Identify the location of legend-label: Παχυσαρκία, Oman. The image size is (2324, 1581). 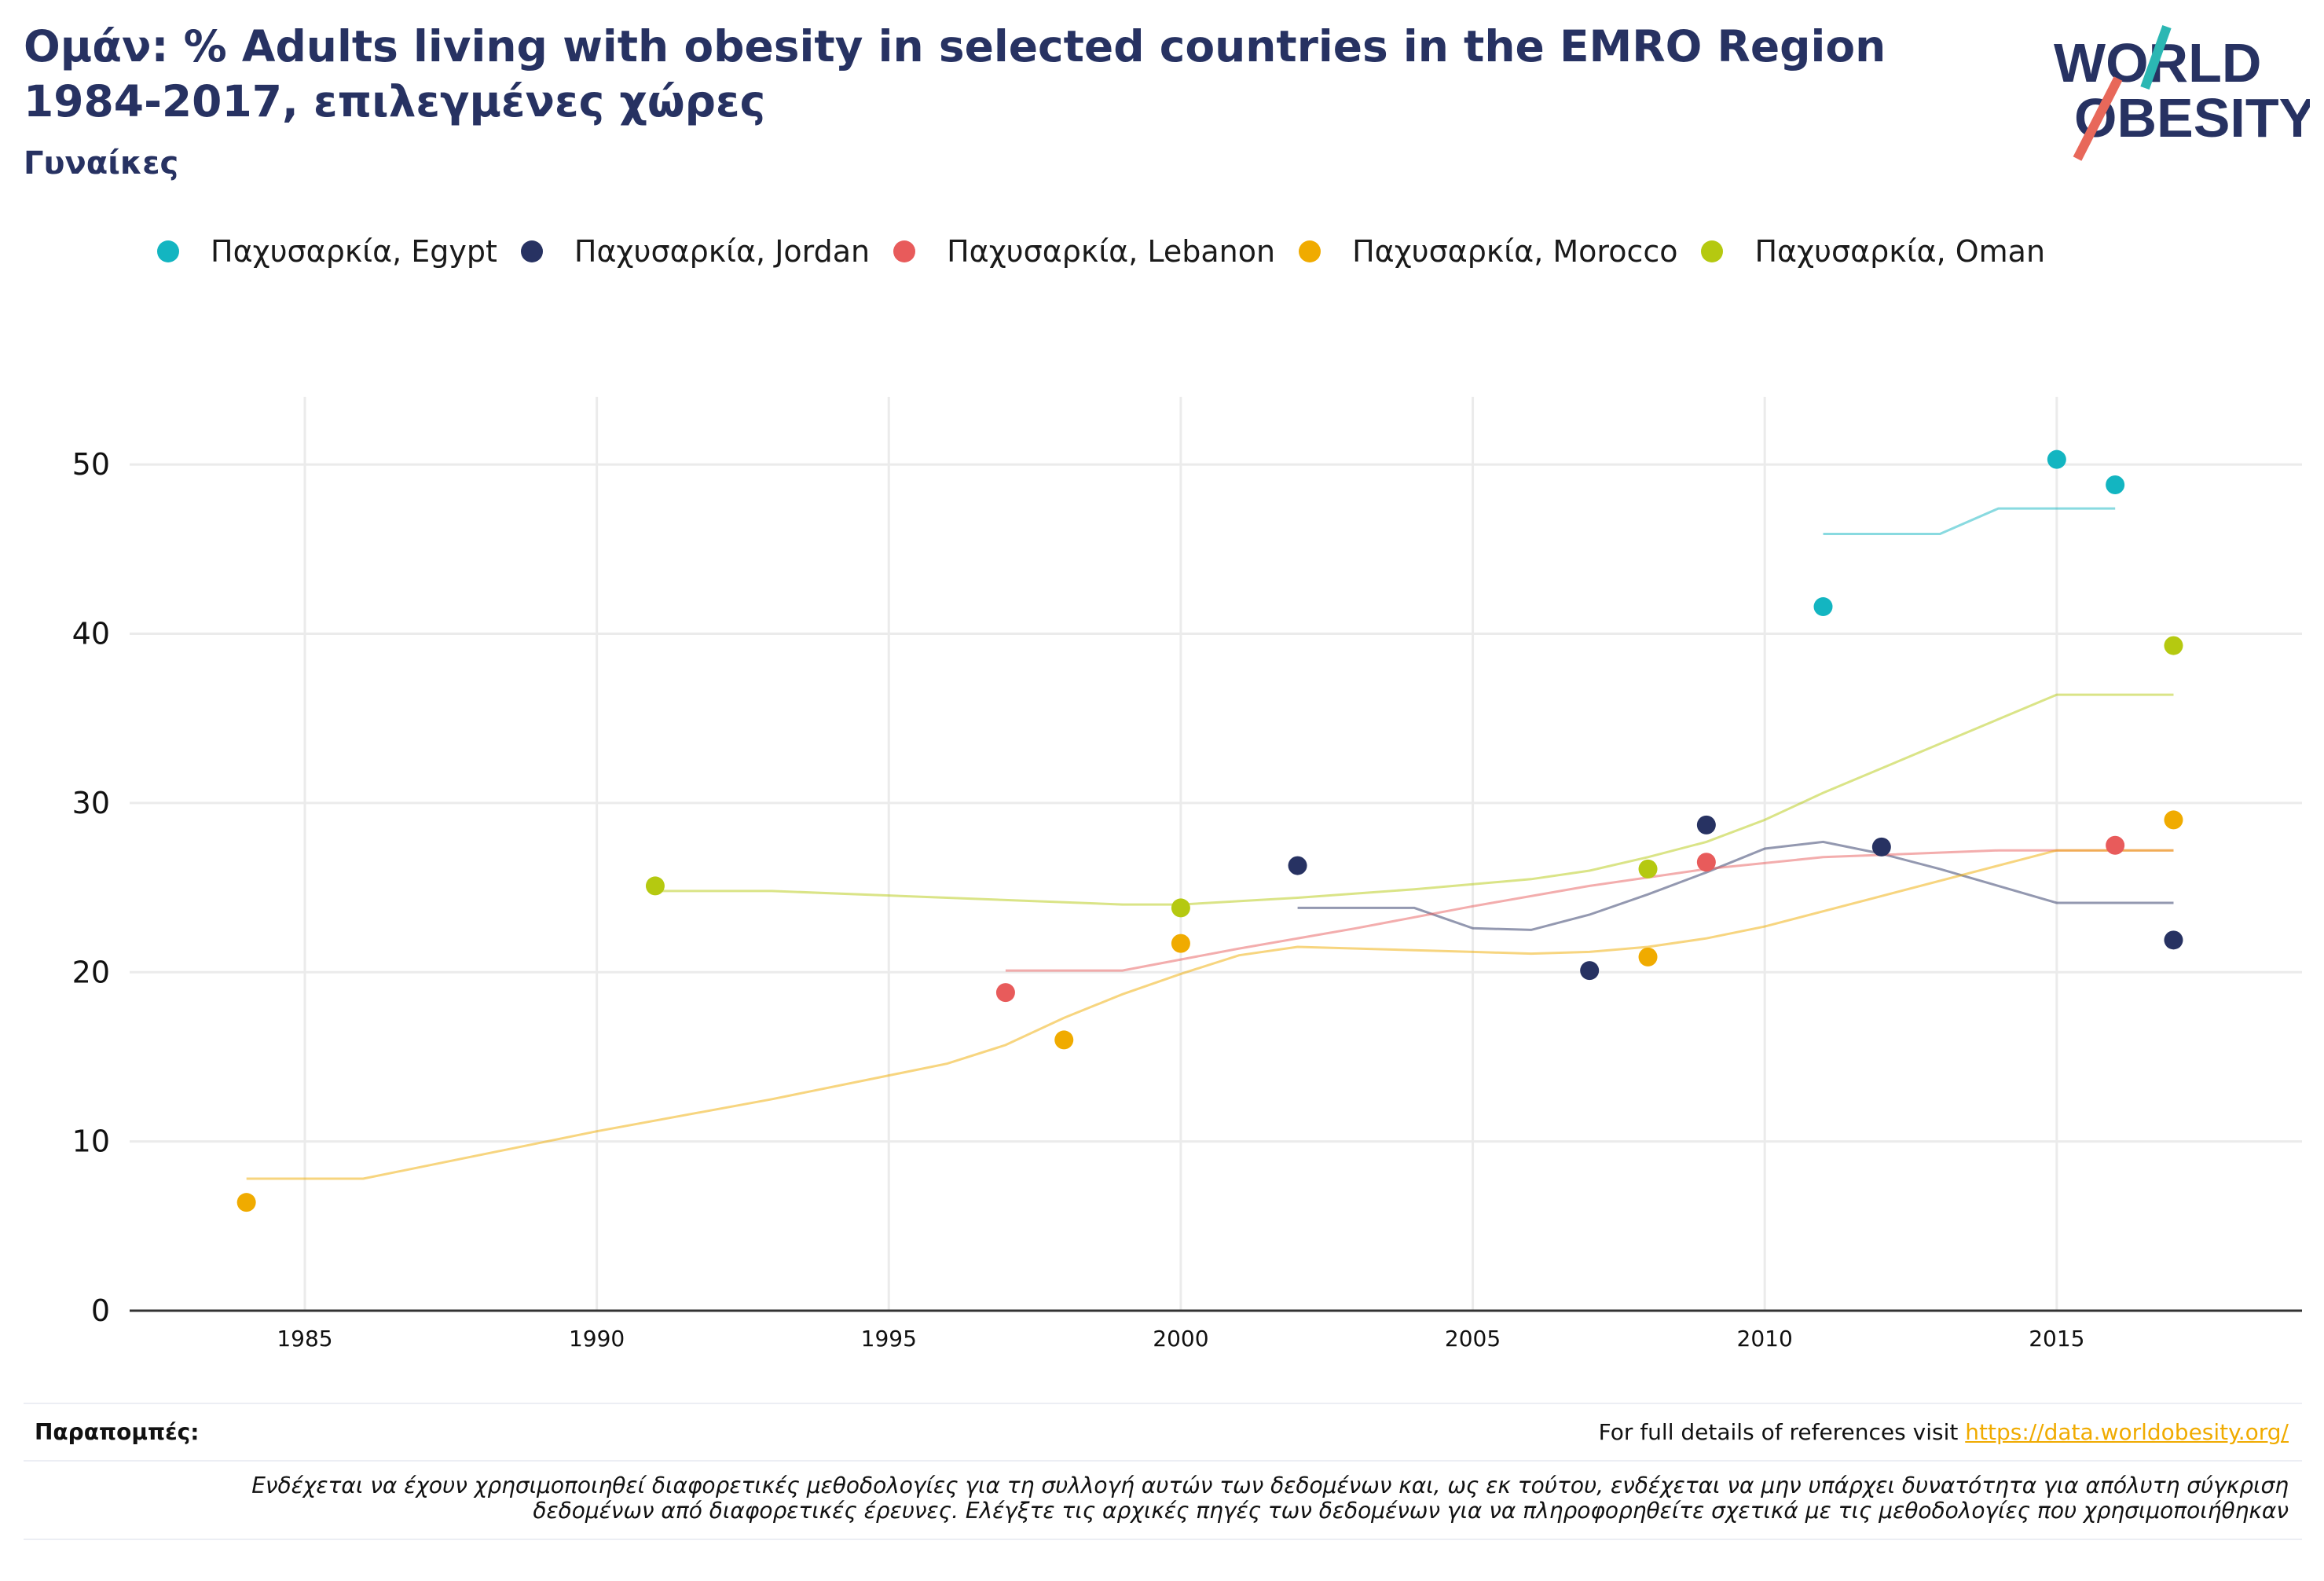
(1900, 251).